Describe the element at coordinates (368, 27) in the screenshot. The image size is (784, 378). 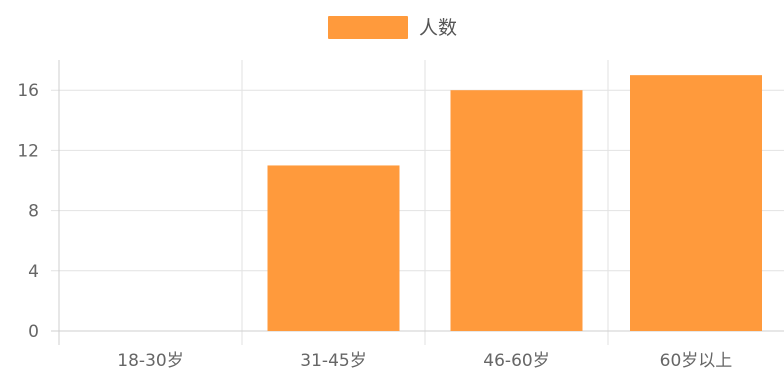
I see `legend-swatch` at that location.